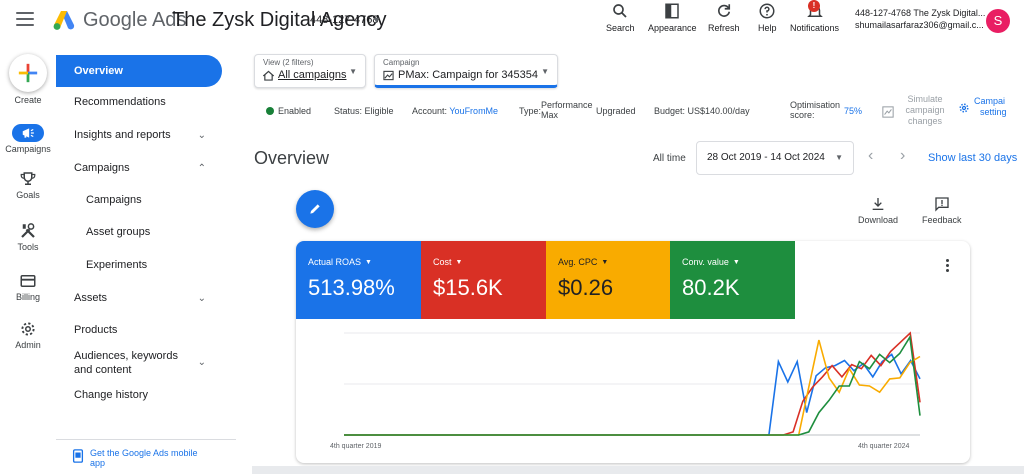 The image size is (1024, 474). What do you see at coordinates (135, 20) in the screenshot?
I see `brand-name: Google Ads` at bounding box center [135, 20].